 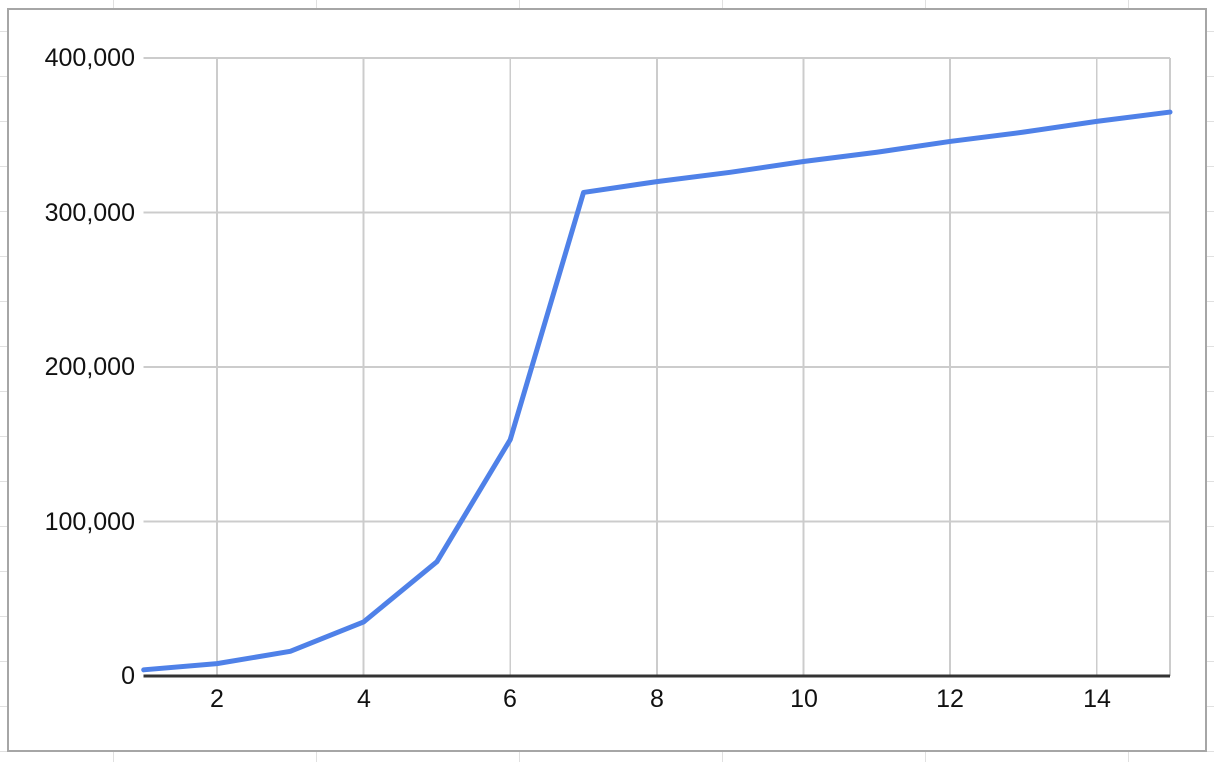 What do you see at coordinates (89, 58) in the screenshot?
I see `y-axis-tick-label: 400,000` at bounding box center [89, 58].